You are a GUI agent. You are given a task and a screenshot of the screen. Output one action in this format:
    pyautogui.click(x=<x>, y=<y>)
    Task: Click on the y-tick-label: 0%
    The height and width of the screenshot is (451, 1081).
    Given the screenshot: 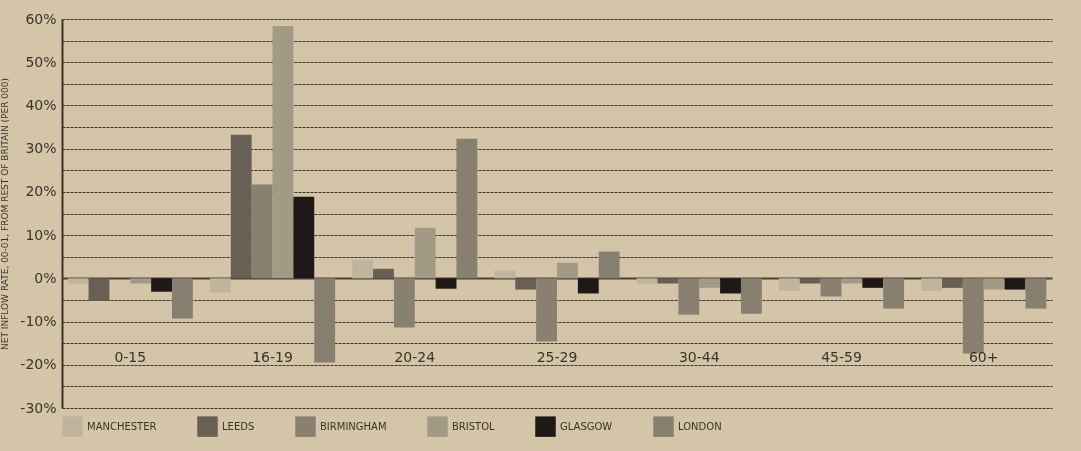 What is the action you would take?
    pyautogui.click(x=45, y=277)
    